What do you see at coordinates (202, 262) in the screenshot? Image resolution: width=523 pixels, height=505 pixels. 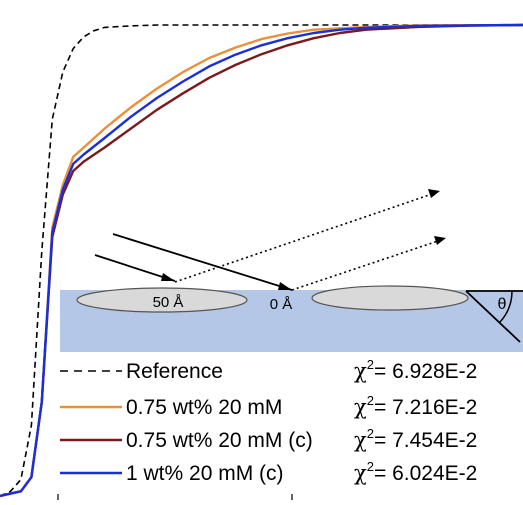 I see `incident-beam-upper` at bounding box center [202, 262].